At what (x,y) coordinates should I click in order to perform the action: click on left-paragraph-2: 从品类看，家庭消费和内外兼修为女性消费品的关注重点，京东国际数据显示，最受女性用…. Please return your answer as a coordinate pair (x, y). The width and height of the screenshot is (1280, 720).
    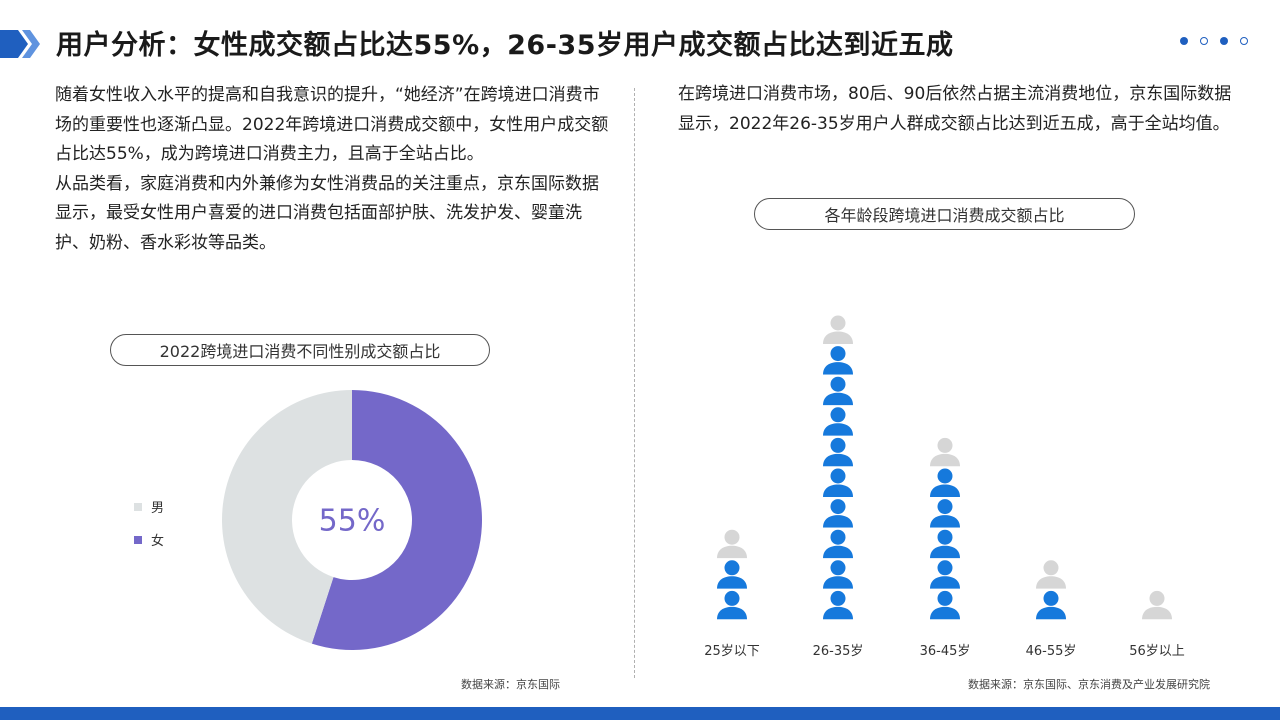
    Looking at the image, I should click on (327, 213).